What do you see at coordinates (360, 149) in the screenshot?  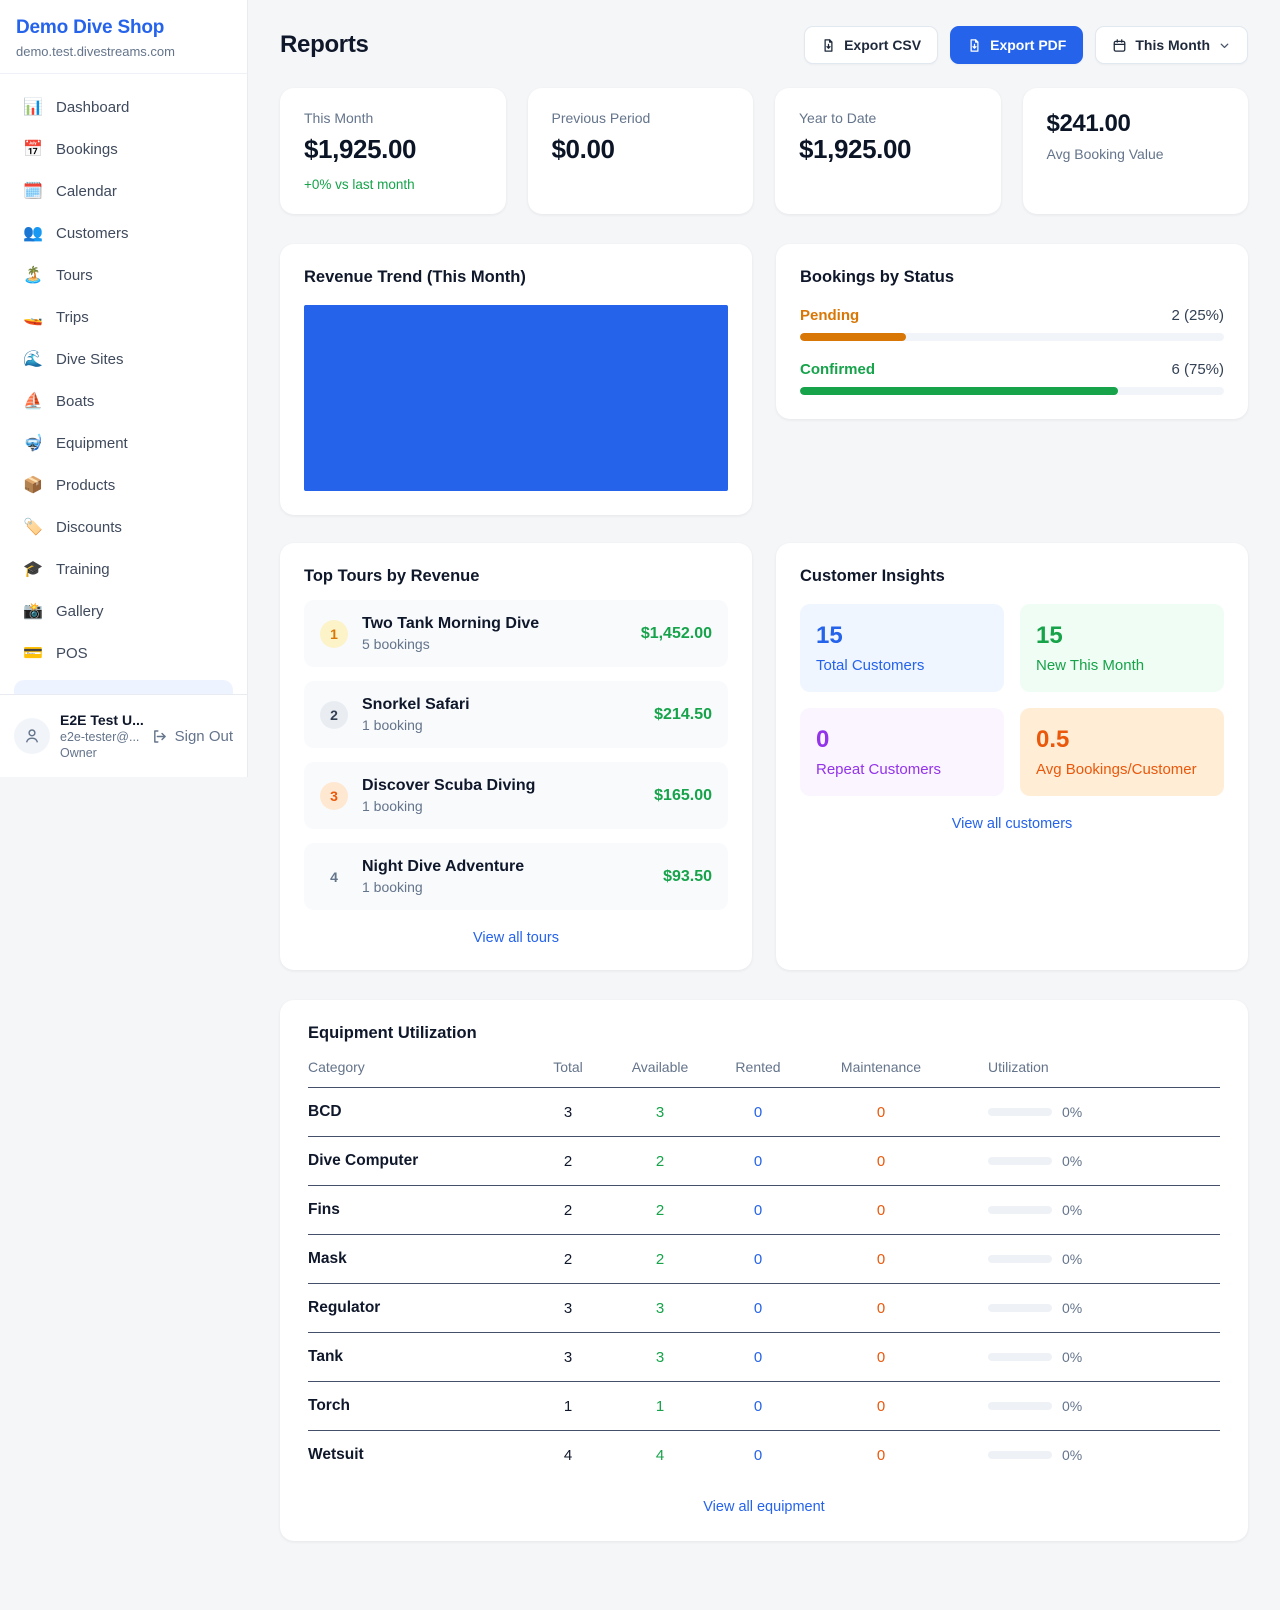 I see `stat-value: $1,925.00` at bounding box center [360, 149].